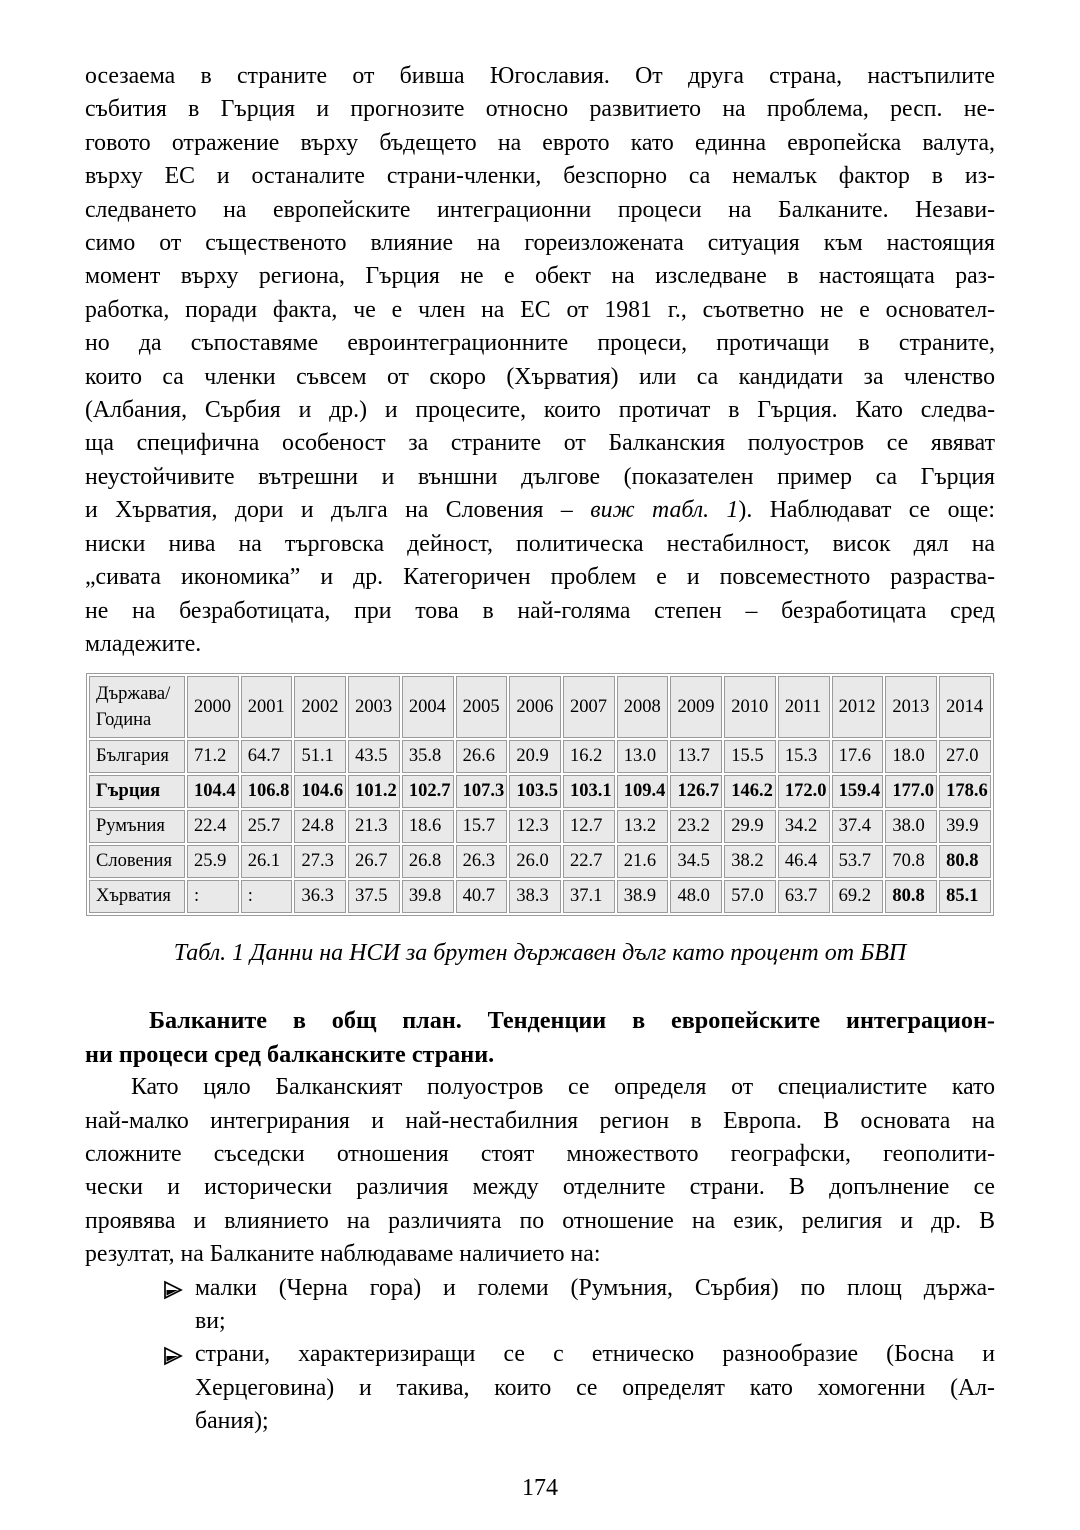  Describe the element at coordinates (535, 862) in the screenshot. I see `value-cell: 26.0` at that location.